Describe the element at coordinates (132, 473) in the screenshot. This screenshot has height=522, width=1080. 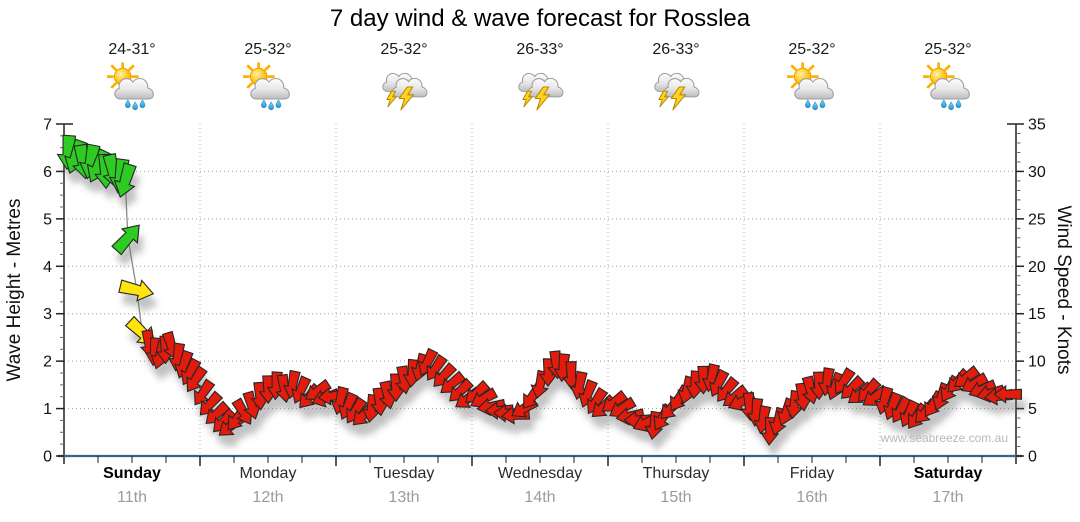
I see `day-name: Sunday` at that location.